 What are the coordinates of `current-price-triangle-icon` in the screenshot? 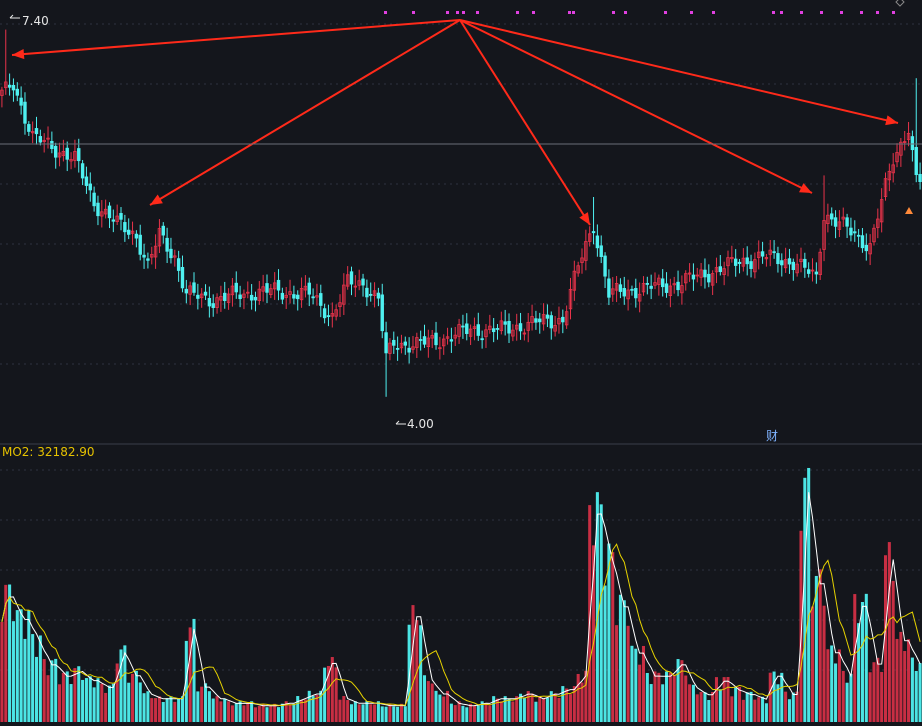 It's located at (909, 210).